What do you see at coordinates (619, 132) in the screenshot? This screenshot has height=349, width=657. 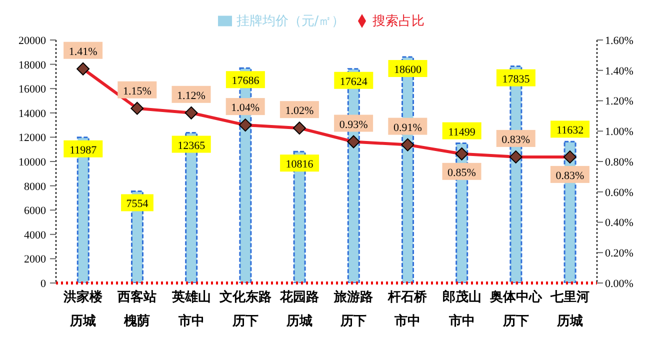 I see `y2-tick-label: 1.00%` at bounding box center [619, 132].